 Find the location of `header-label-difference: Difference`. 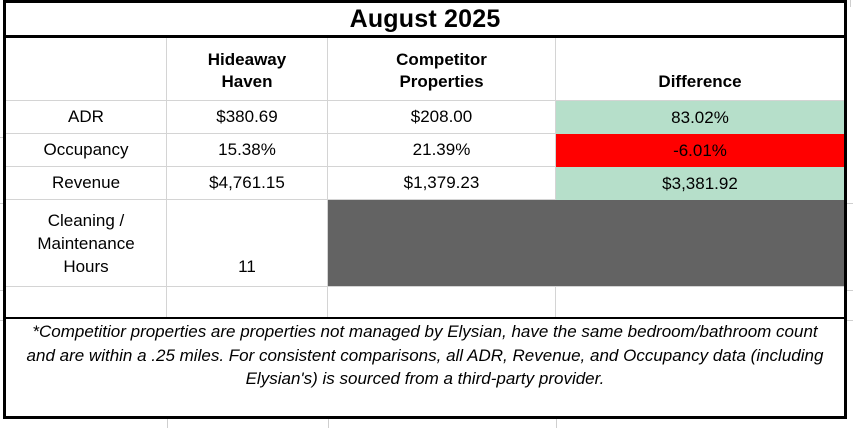

header-label-difference: Difference is located at coordinates (700, 81).